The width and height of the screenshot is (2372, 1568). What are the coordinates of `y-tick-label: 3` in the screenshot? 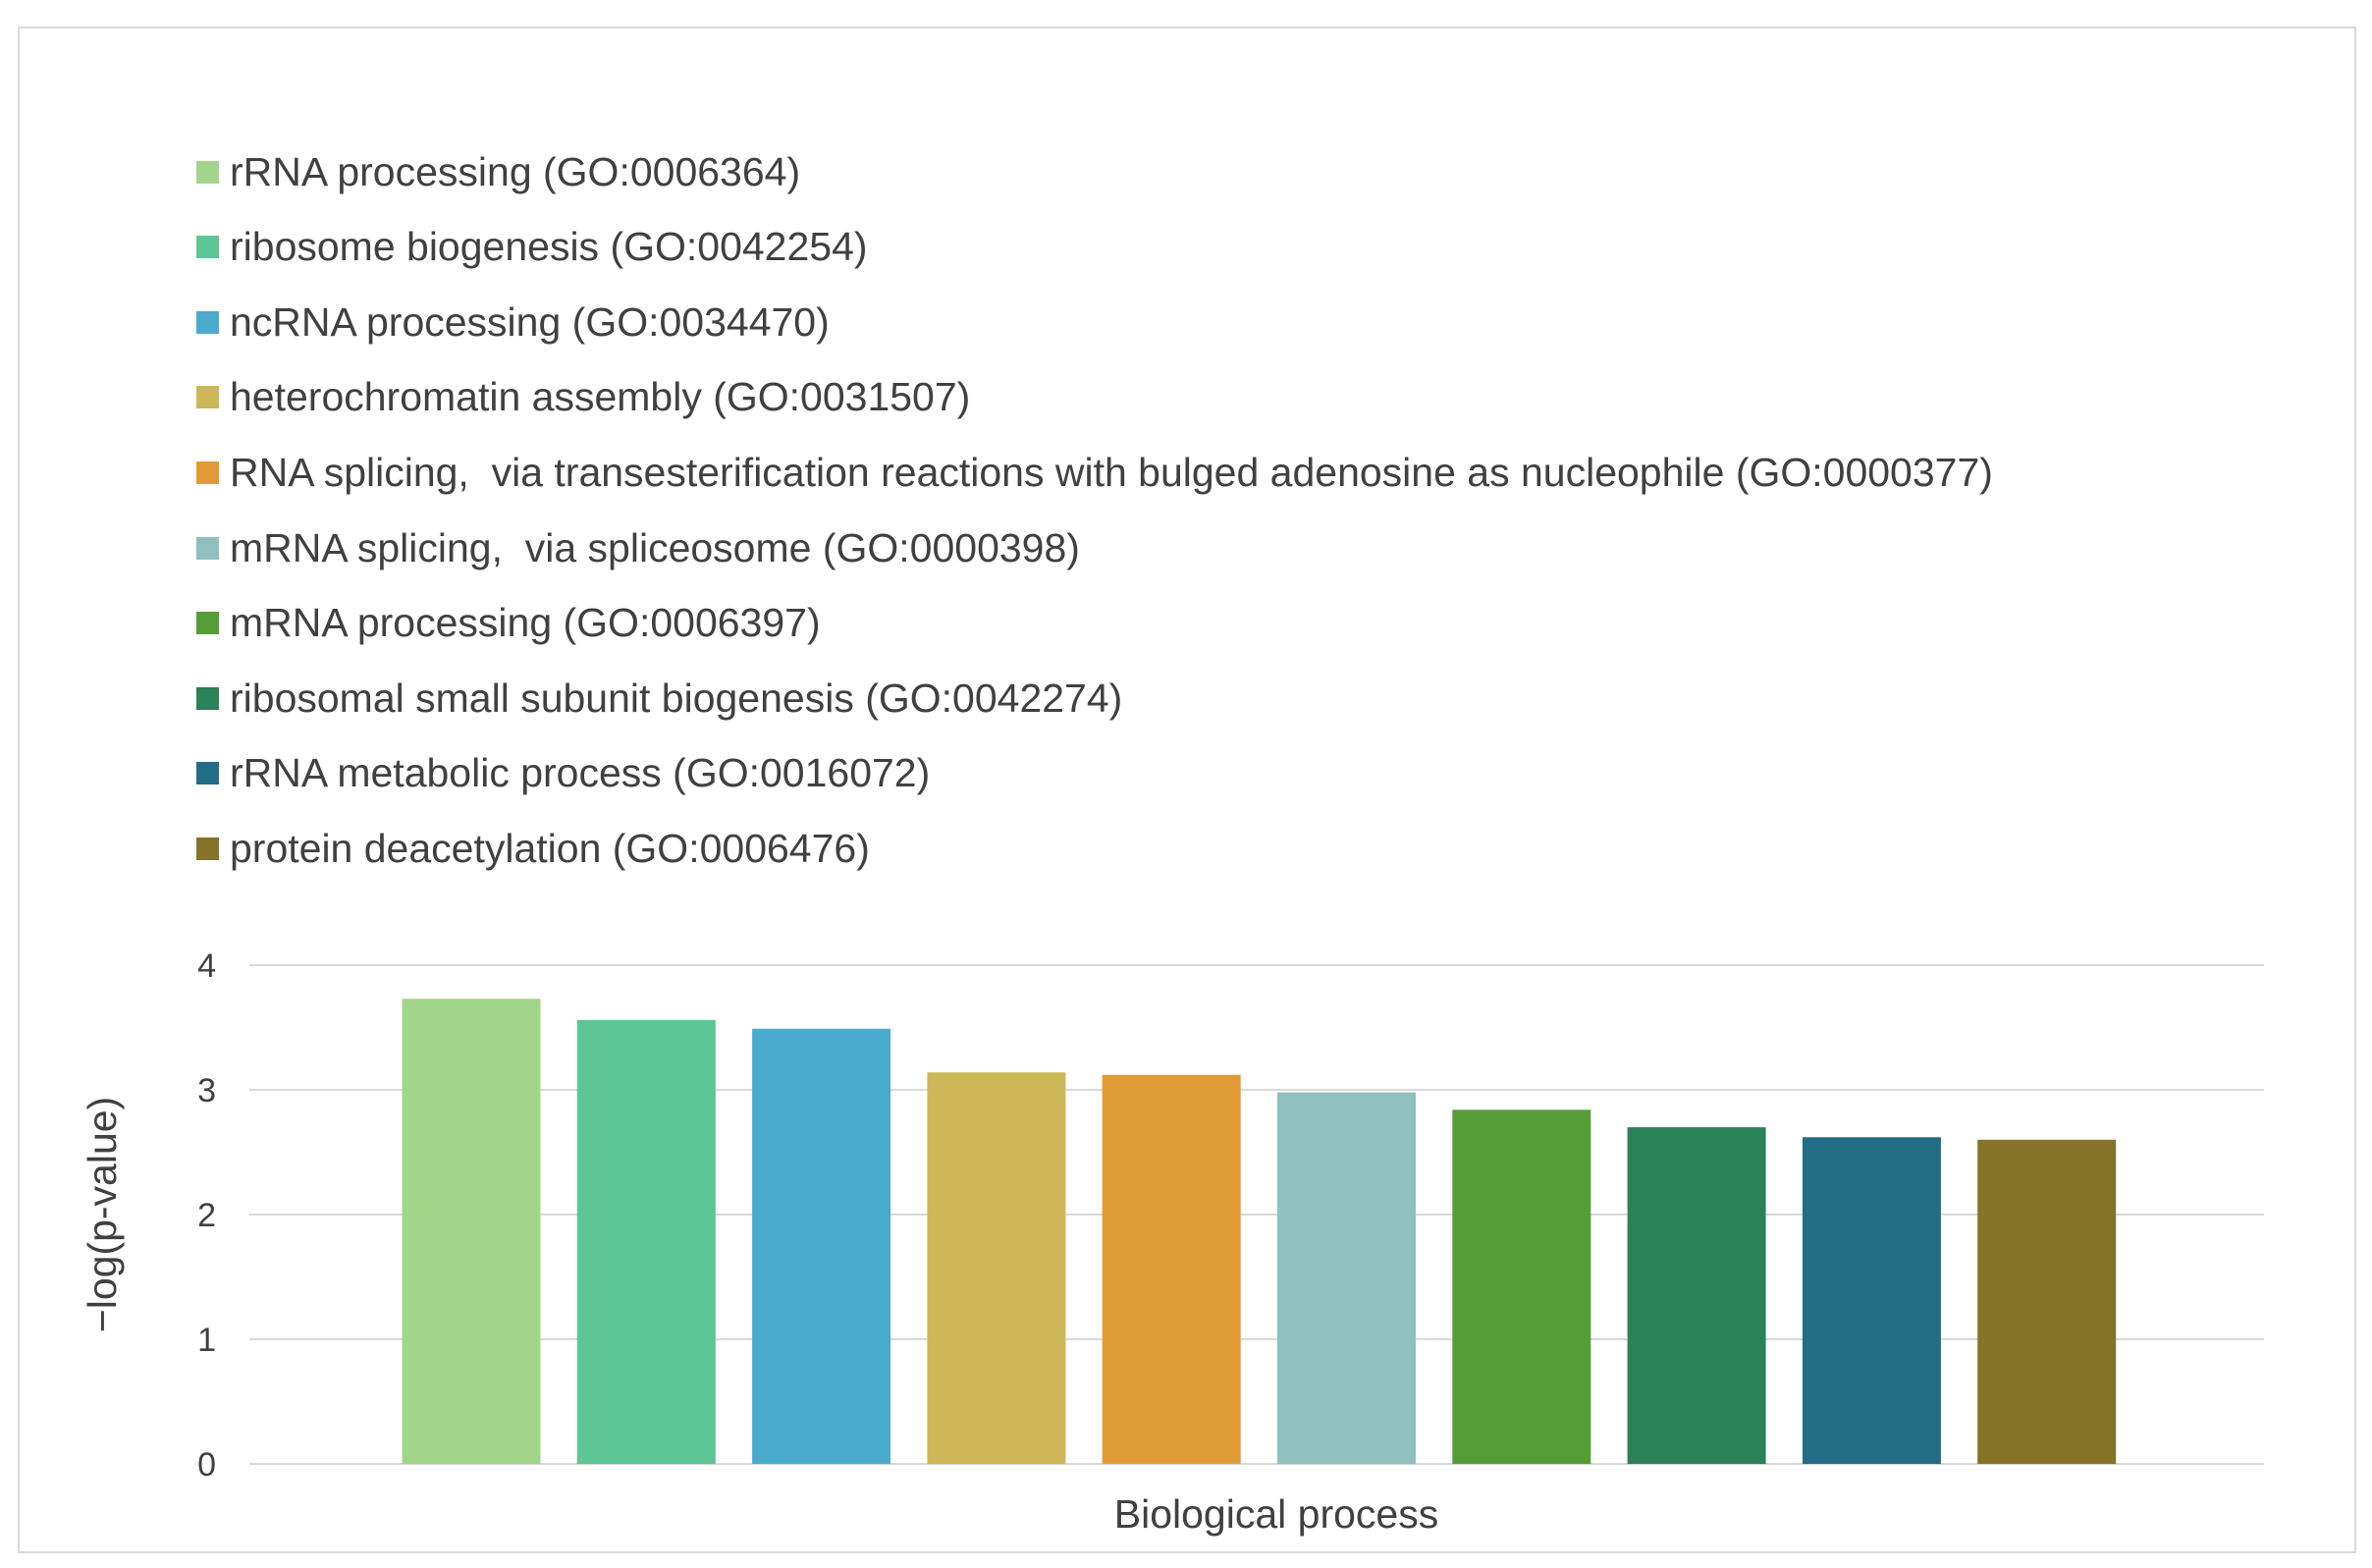 It's located at (206, 1090).